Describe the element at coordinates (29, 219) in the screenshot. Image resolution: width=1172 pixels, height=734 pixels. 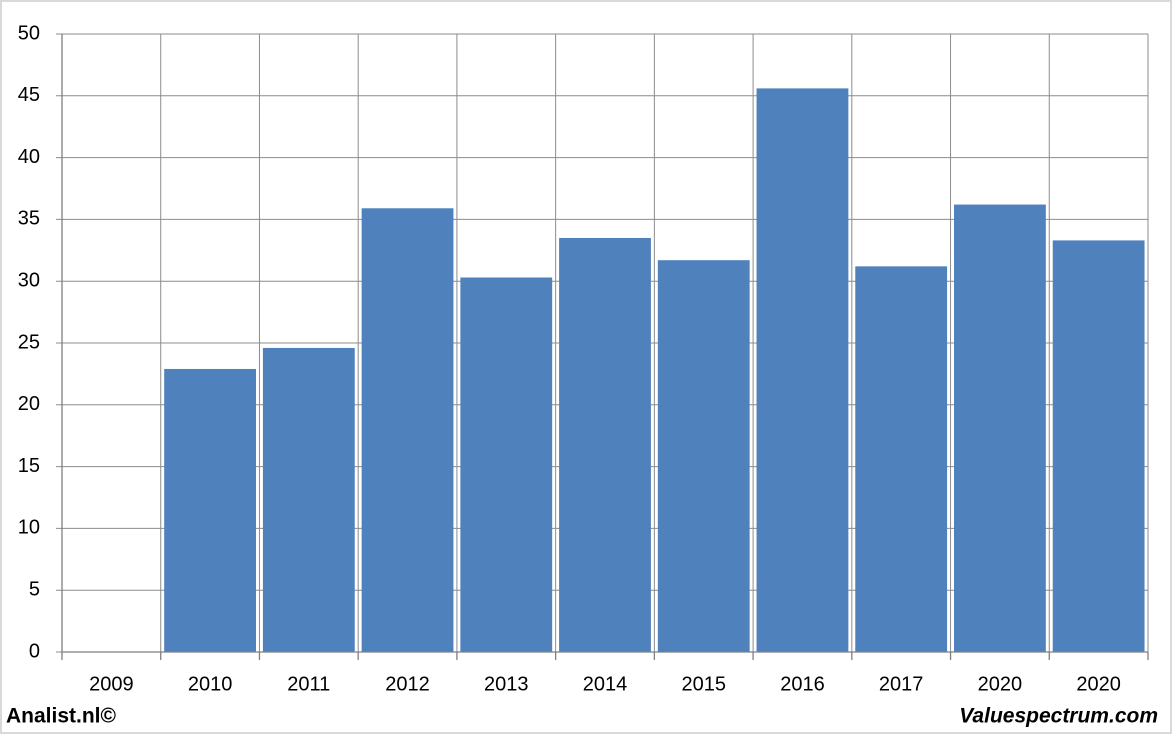
I see `y-tick-label: 35` at that location.